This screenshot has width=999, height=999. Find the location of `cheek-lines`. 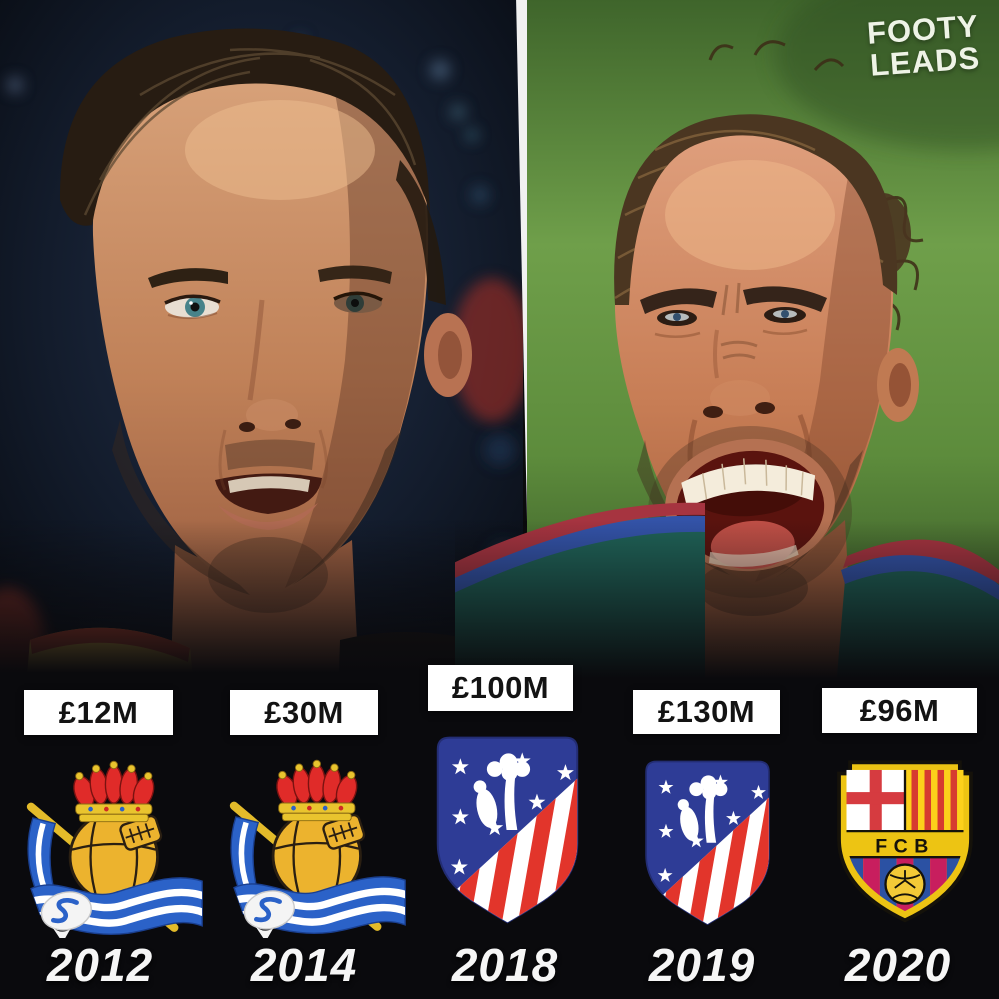

cheek-lines is located at coordinates (273, 460).